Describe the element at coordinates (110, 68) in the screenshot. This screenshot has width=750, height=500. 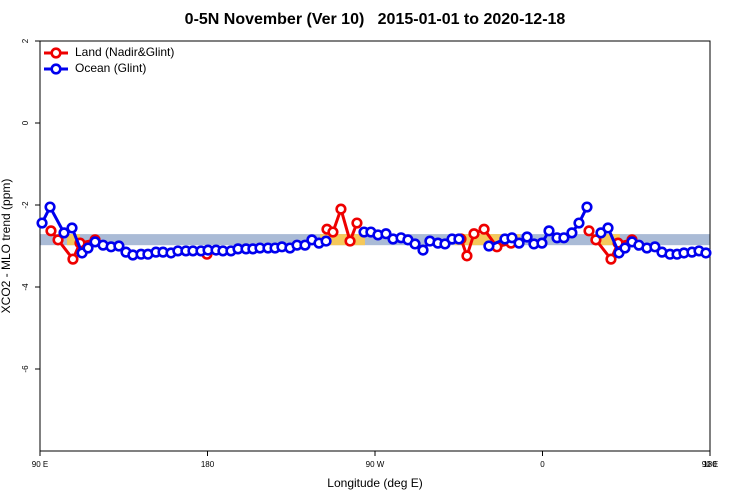
I see `legend-label: Ocean (Glint)` at that location.